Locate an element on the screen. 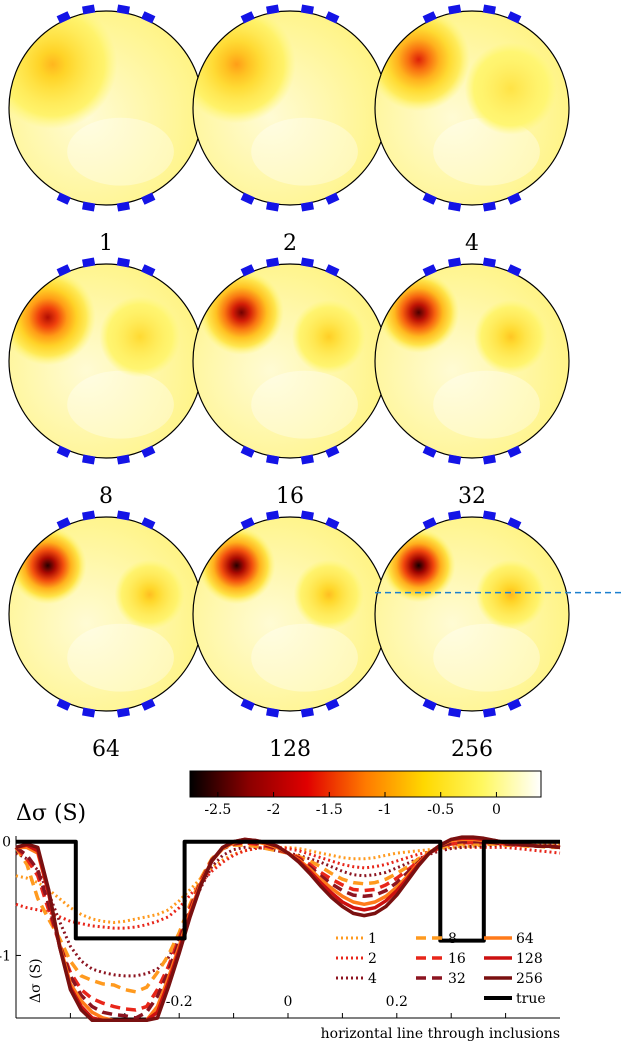 Image resolution: width=624 pixels, height=1046 pixels. legend-item: 2 is located at coordinates (356, 959).